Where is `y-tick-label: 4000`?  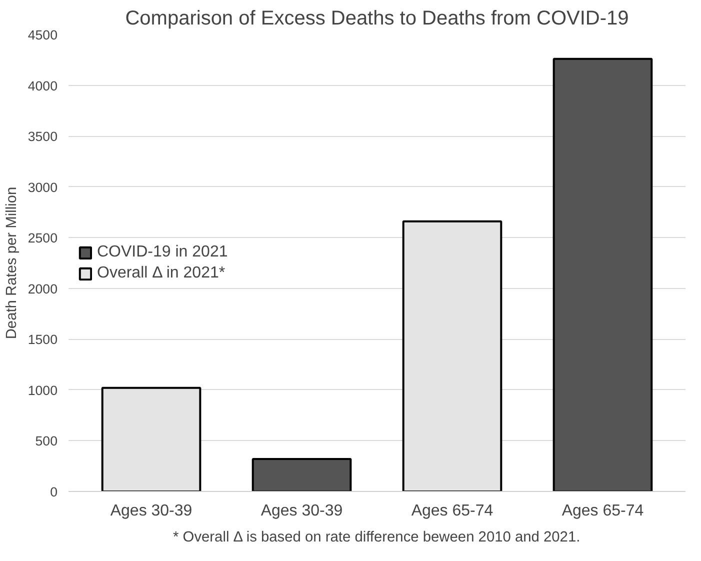
y-tick-label: 4000 is located at coordinates (43, 86).